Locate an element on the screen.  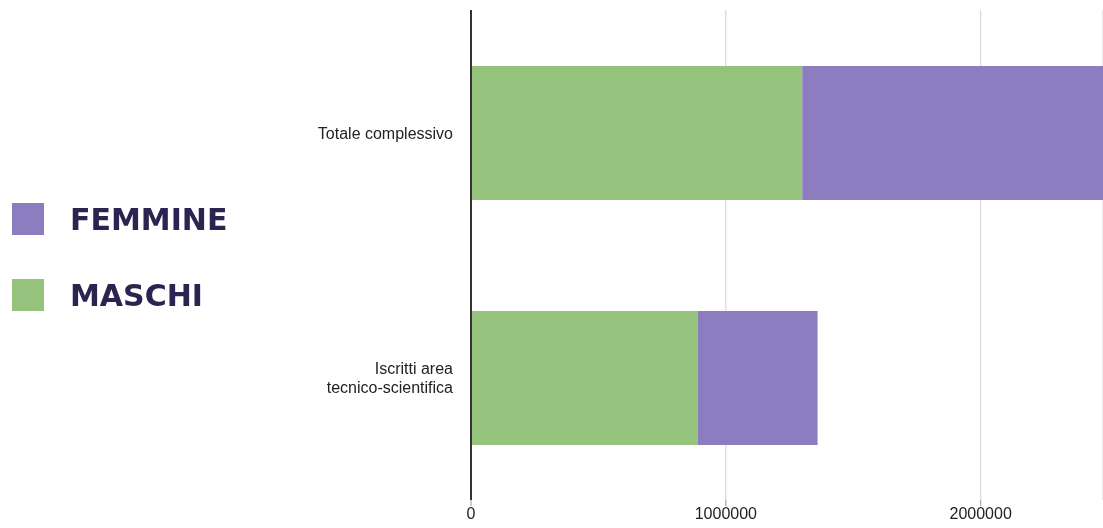
y-tick-label: Iscritti area tecnico-scientifica is located at coordinates (390, 377).